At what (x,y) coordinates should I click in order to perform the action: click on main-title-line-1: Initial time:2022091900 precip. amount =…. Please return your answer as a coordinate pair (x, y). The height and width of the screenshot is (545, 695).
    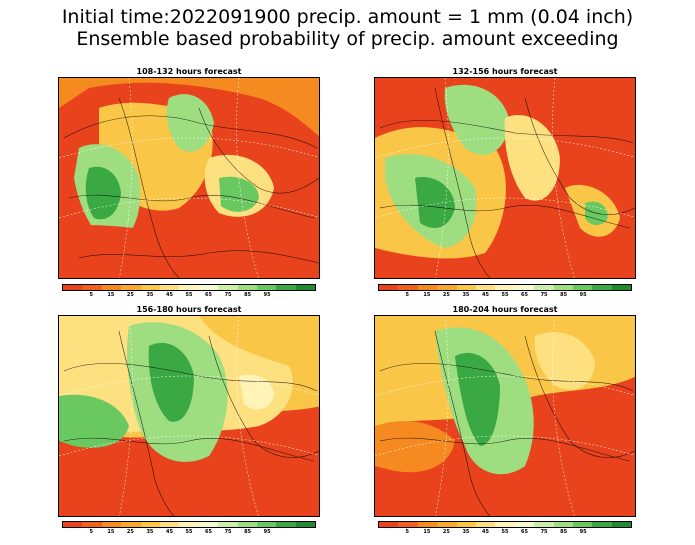
    Looking at the image, I should click on (347, 17).